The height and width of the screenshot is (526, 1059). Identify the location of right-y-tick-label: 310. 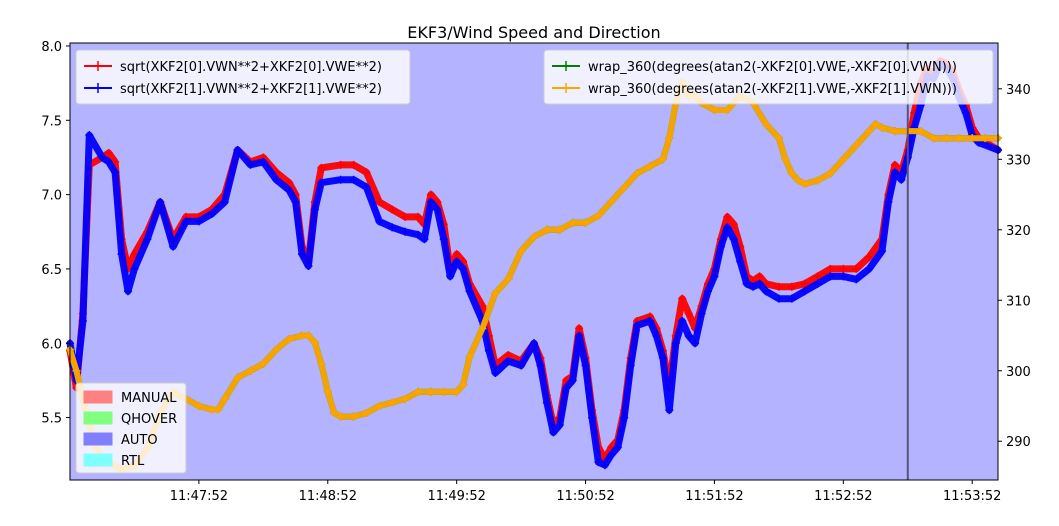
(1018, 301).